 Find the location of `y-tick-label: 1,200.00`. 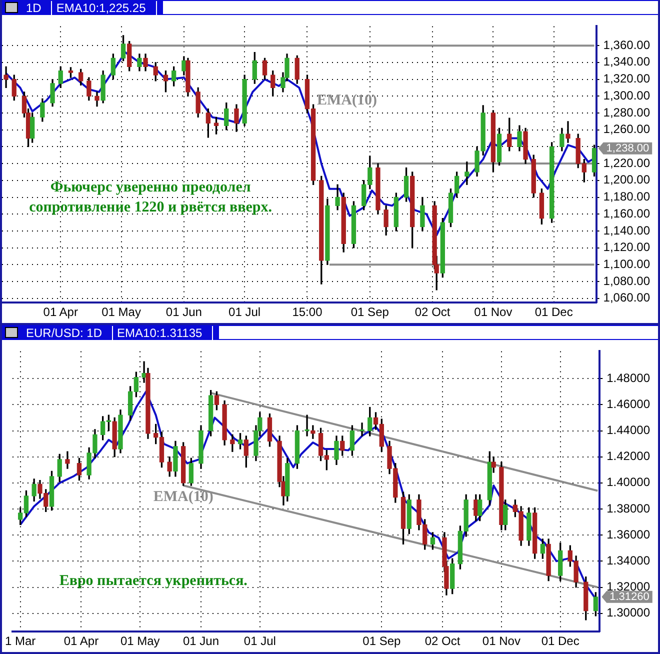

y-tick-label: 1,200.00 is located at coordinates (626, 179).